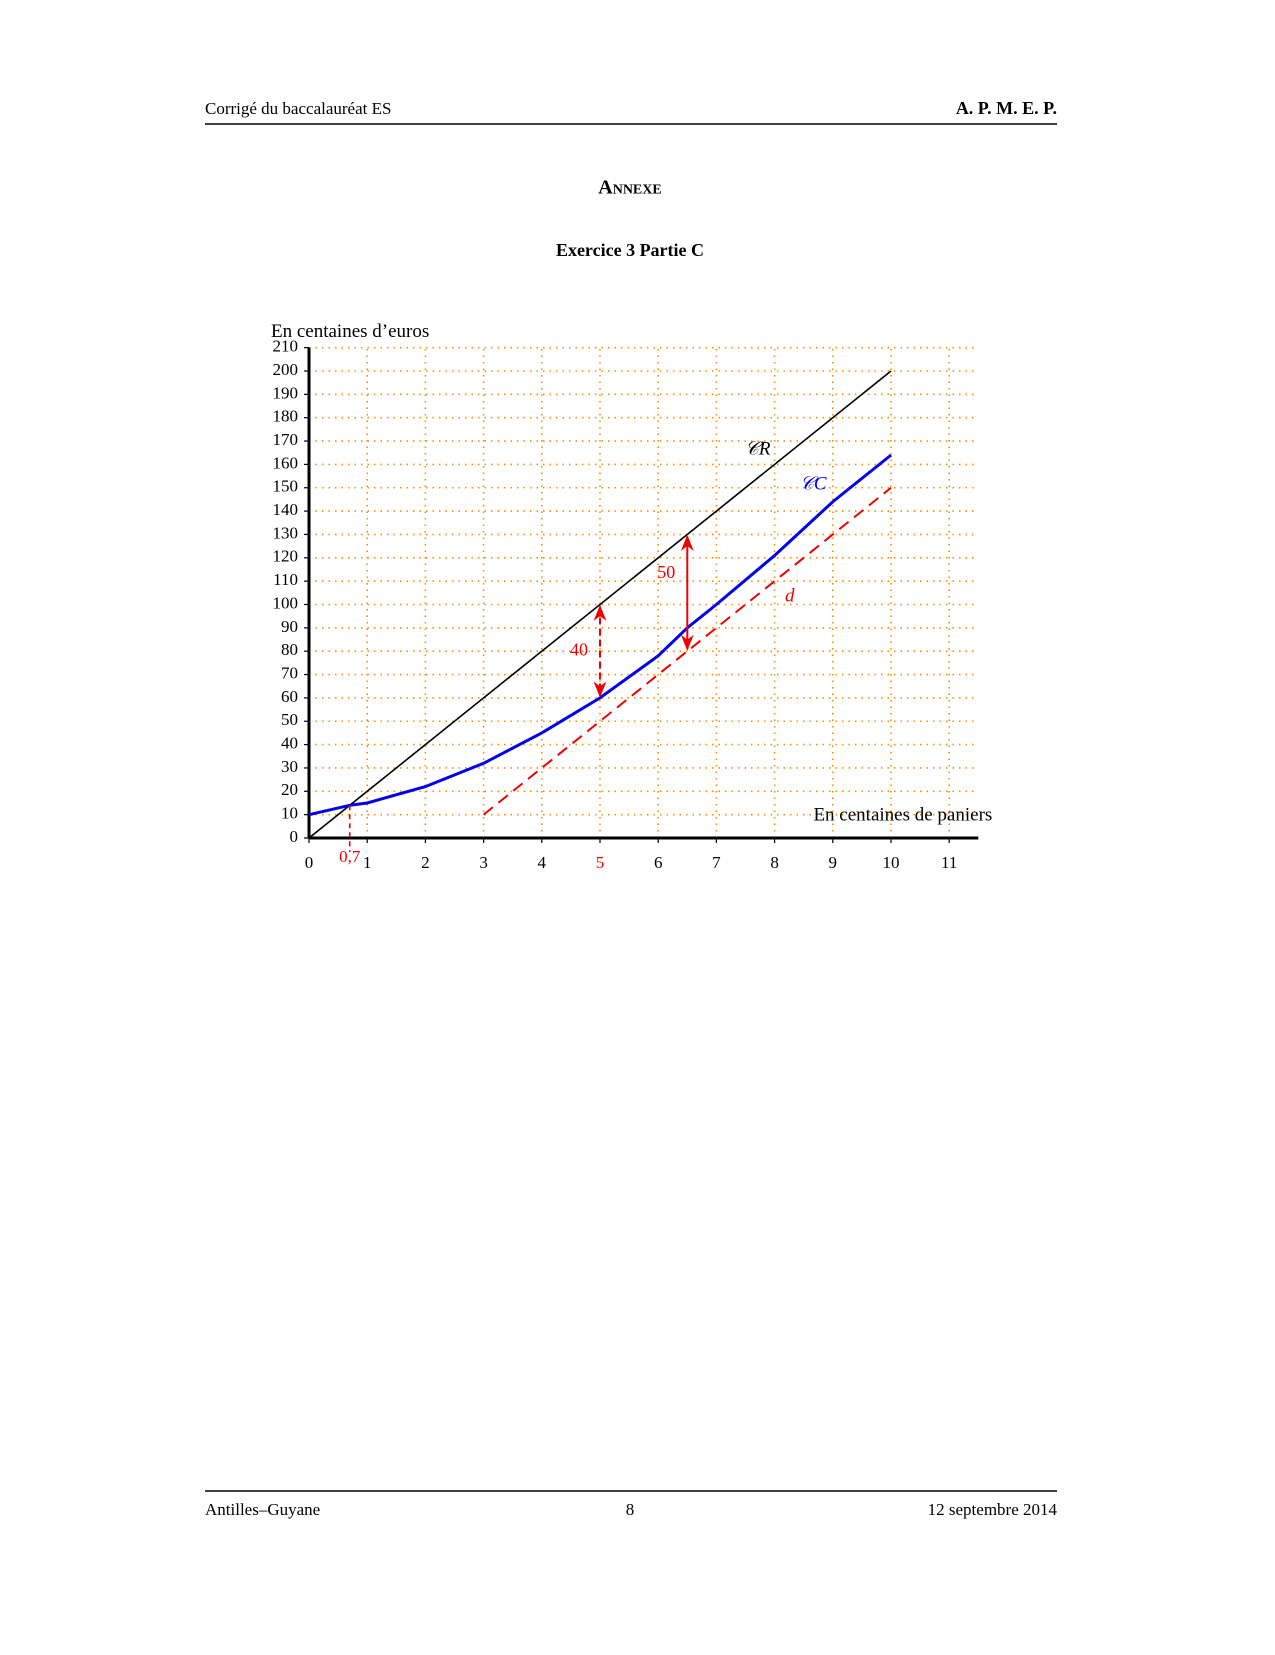  I want to click on x-tick-label: 2, so click(425, 862).